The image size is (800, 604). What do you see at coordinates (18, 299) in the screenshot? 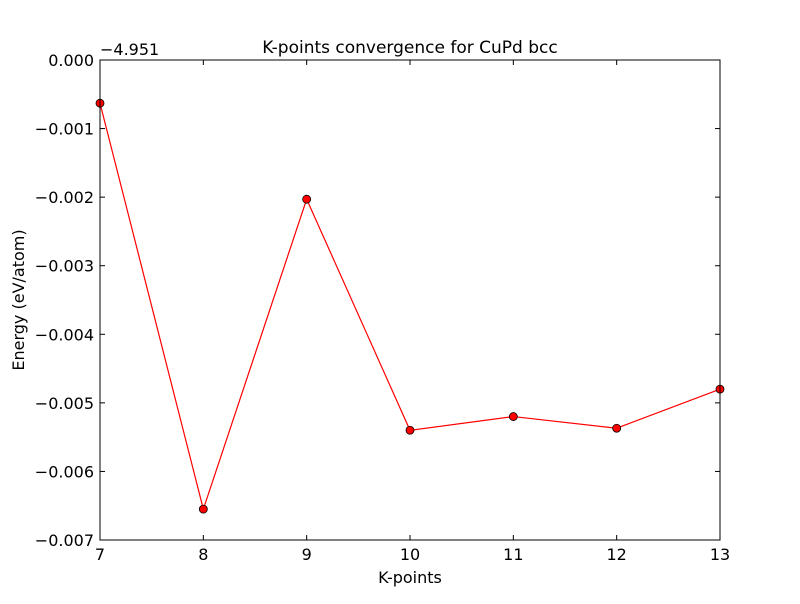
I see `y-axis-label: Energy (eV/atom)` at bounding box center [18, 299].